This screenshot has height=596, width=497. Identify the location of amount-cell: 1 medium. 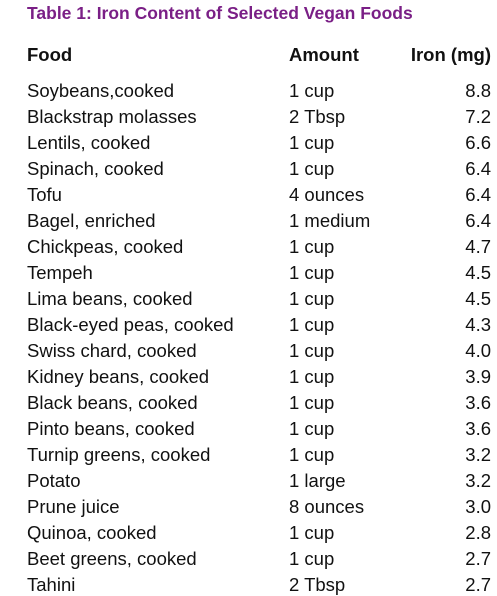
(330, 220).